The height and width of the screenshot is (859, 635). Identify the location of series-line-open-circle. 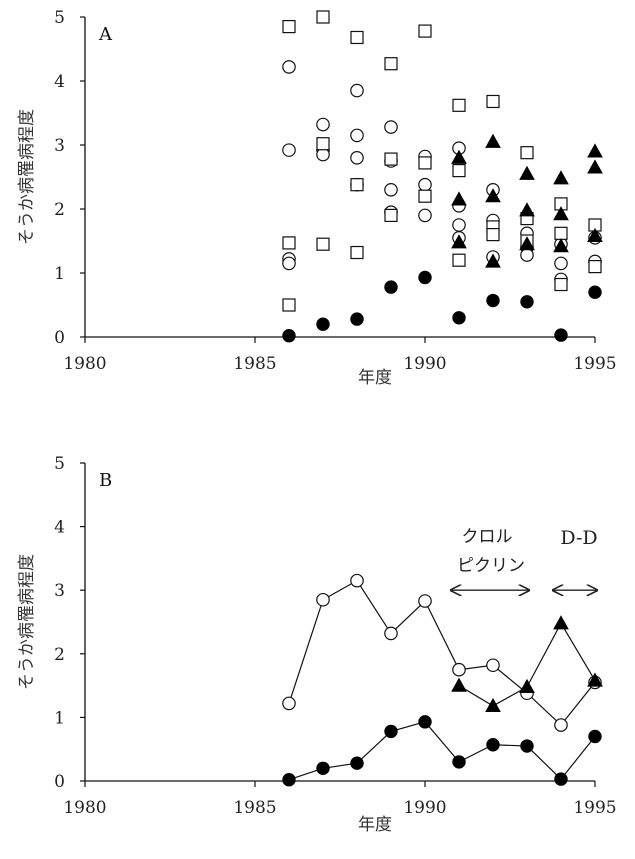
(442, 652).